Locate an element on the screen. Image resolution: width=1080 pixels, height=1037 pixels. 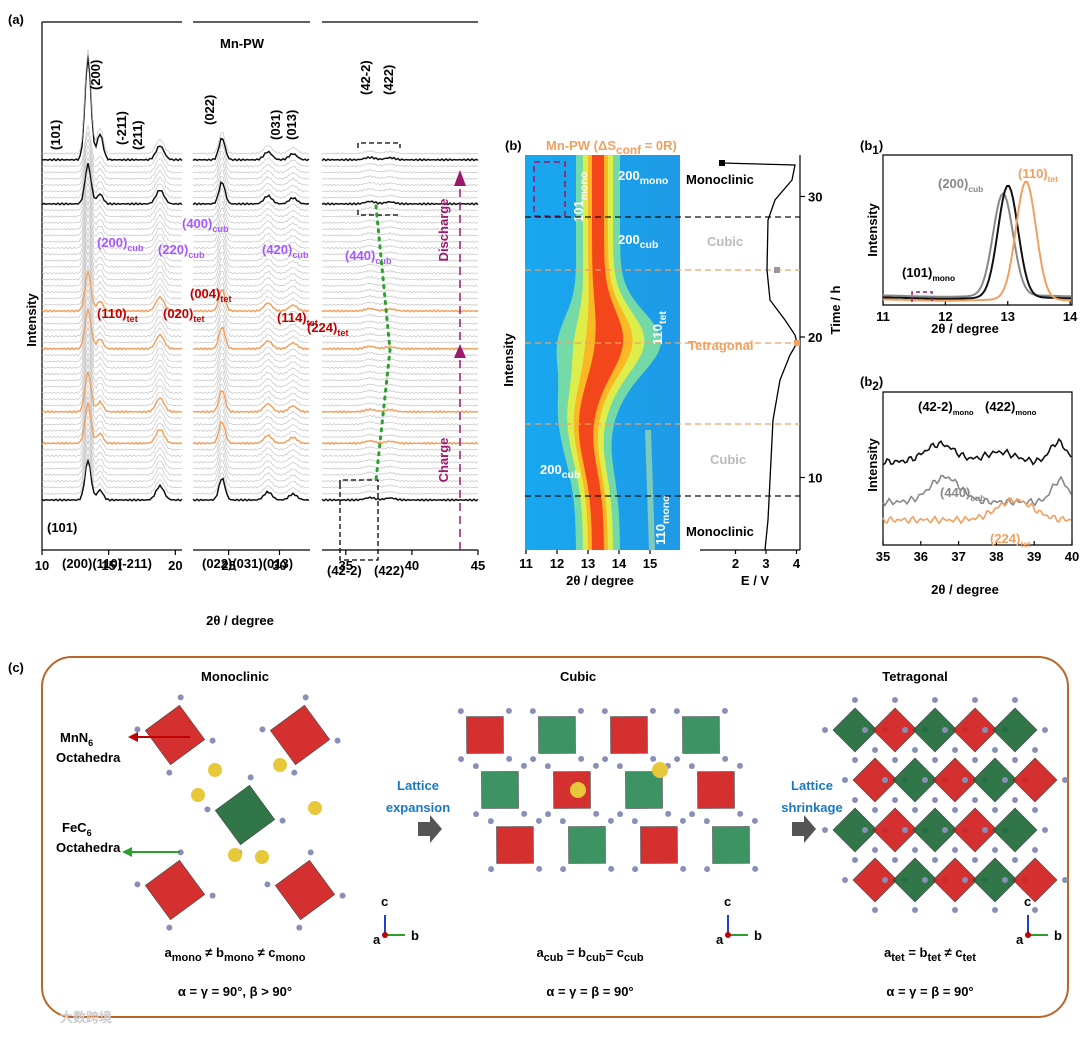
label-main: (110) is located at coordinates (1033, 173).